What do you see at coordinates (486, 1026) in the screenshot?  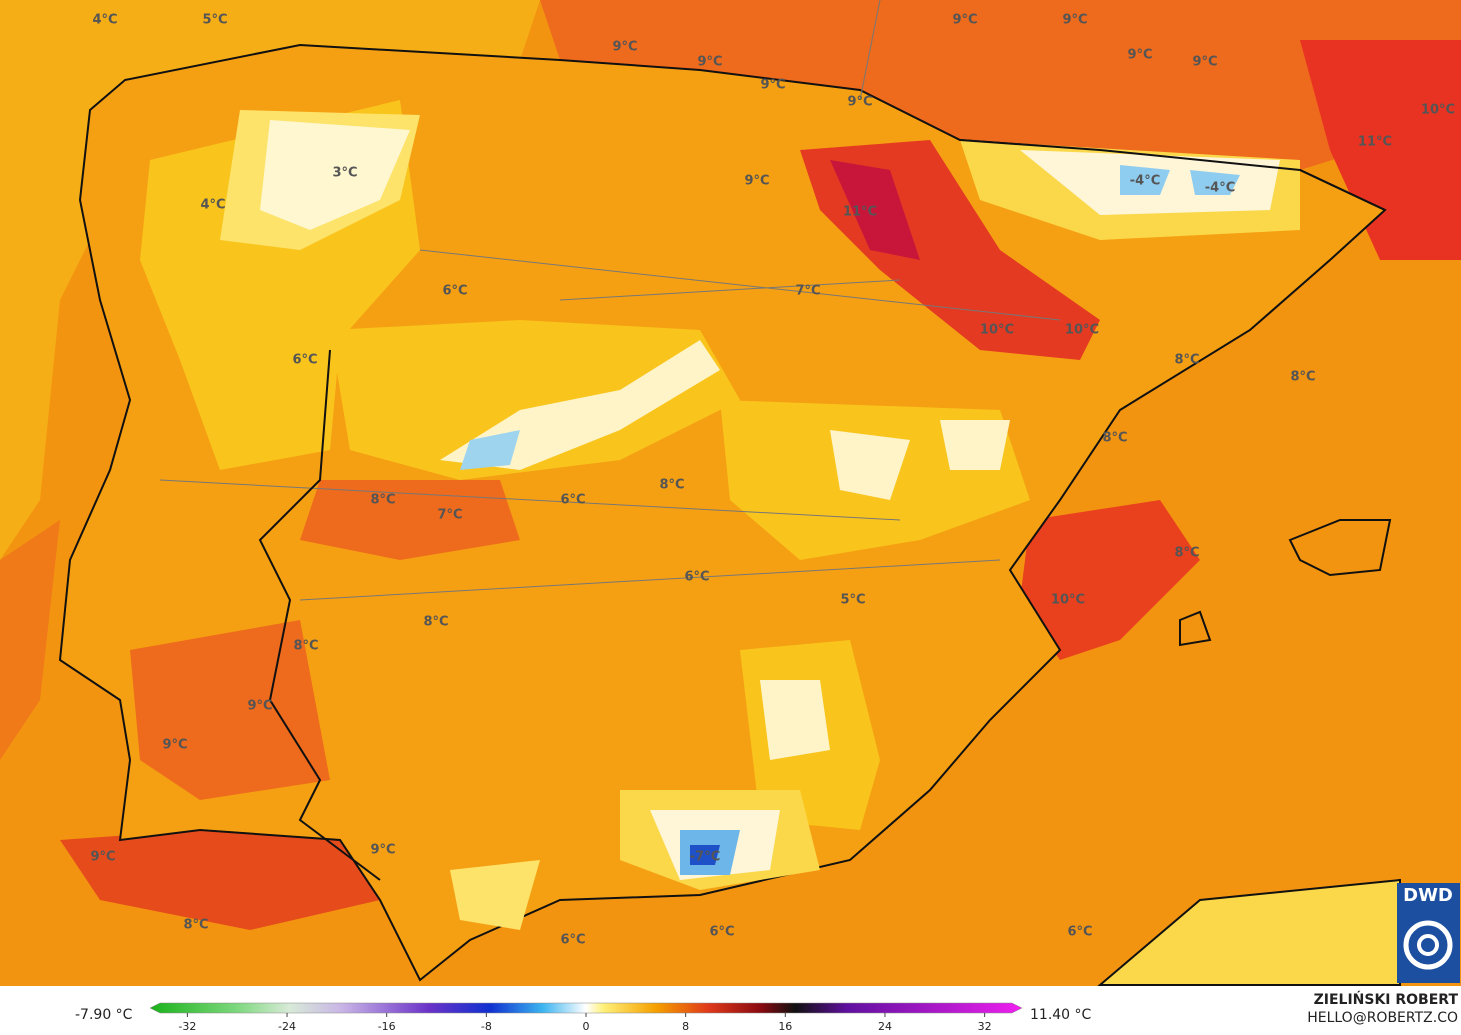 I see `tick-label: -8` at bounding box center [486, 1026].